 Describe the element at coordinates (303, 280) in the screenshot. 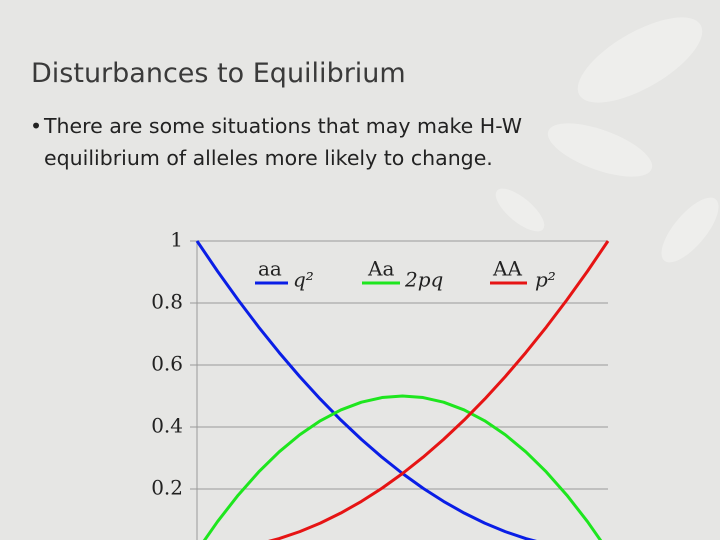

I see `legend-formula: q²` at that location.